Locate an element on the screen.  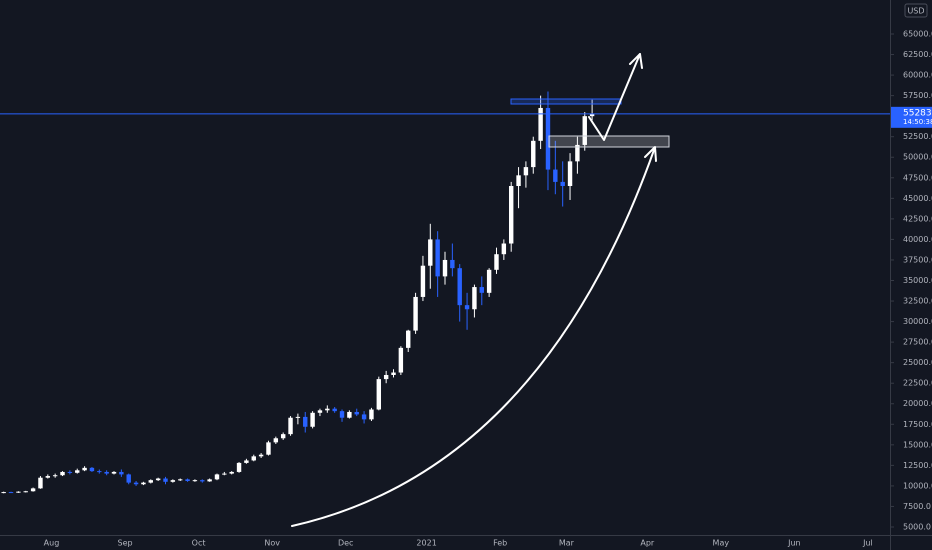
currency-box is located at coordinates (916, 10).